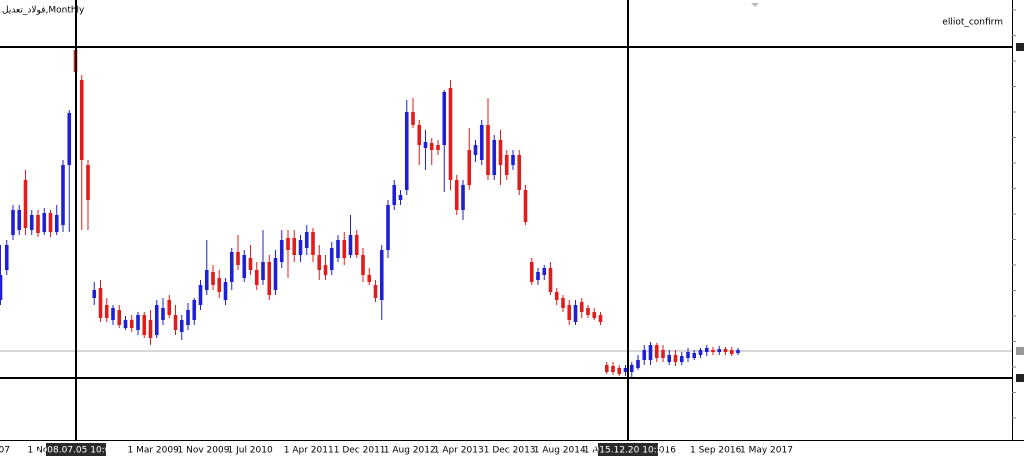 Image resolution: width=1024 pixels, height=460 pixels. What do you see at coordinates (41, 451) in the screenshot?
I see `x-tick-label: 1 Nov` at bounding box center [41, 451].